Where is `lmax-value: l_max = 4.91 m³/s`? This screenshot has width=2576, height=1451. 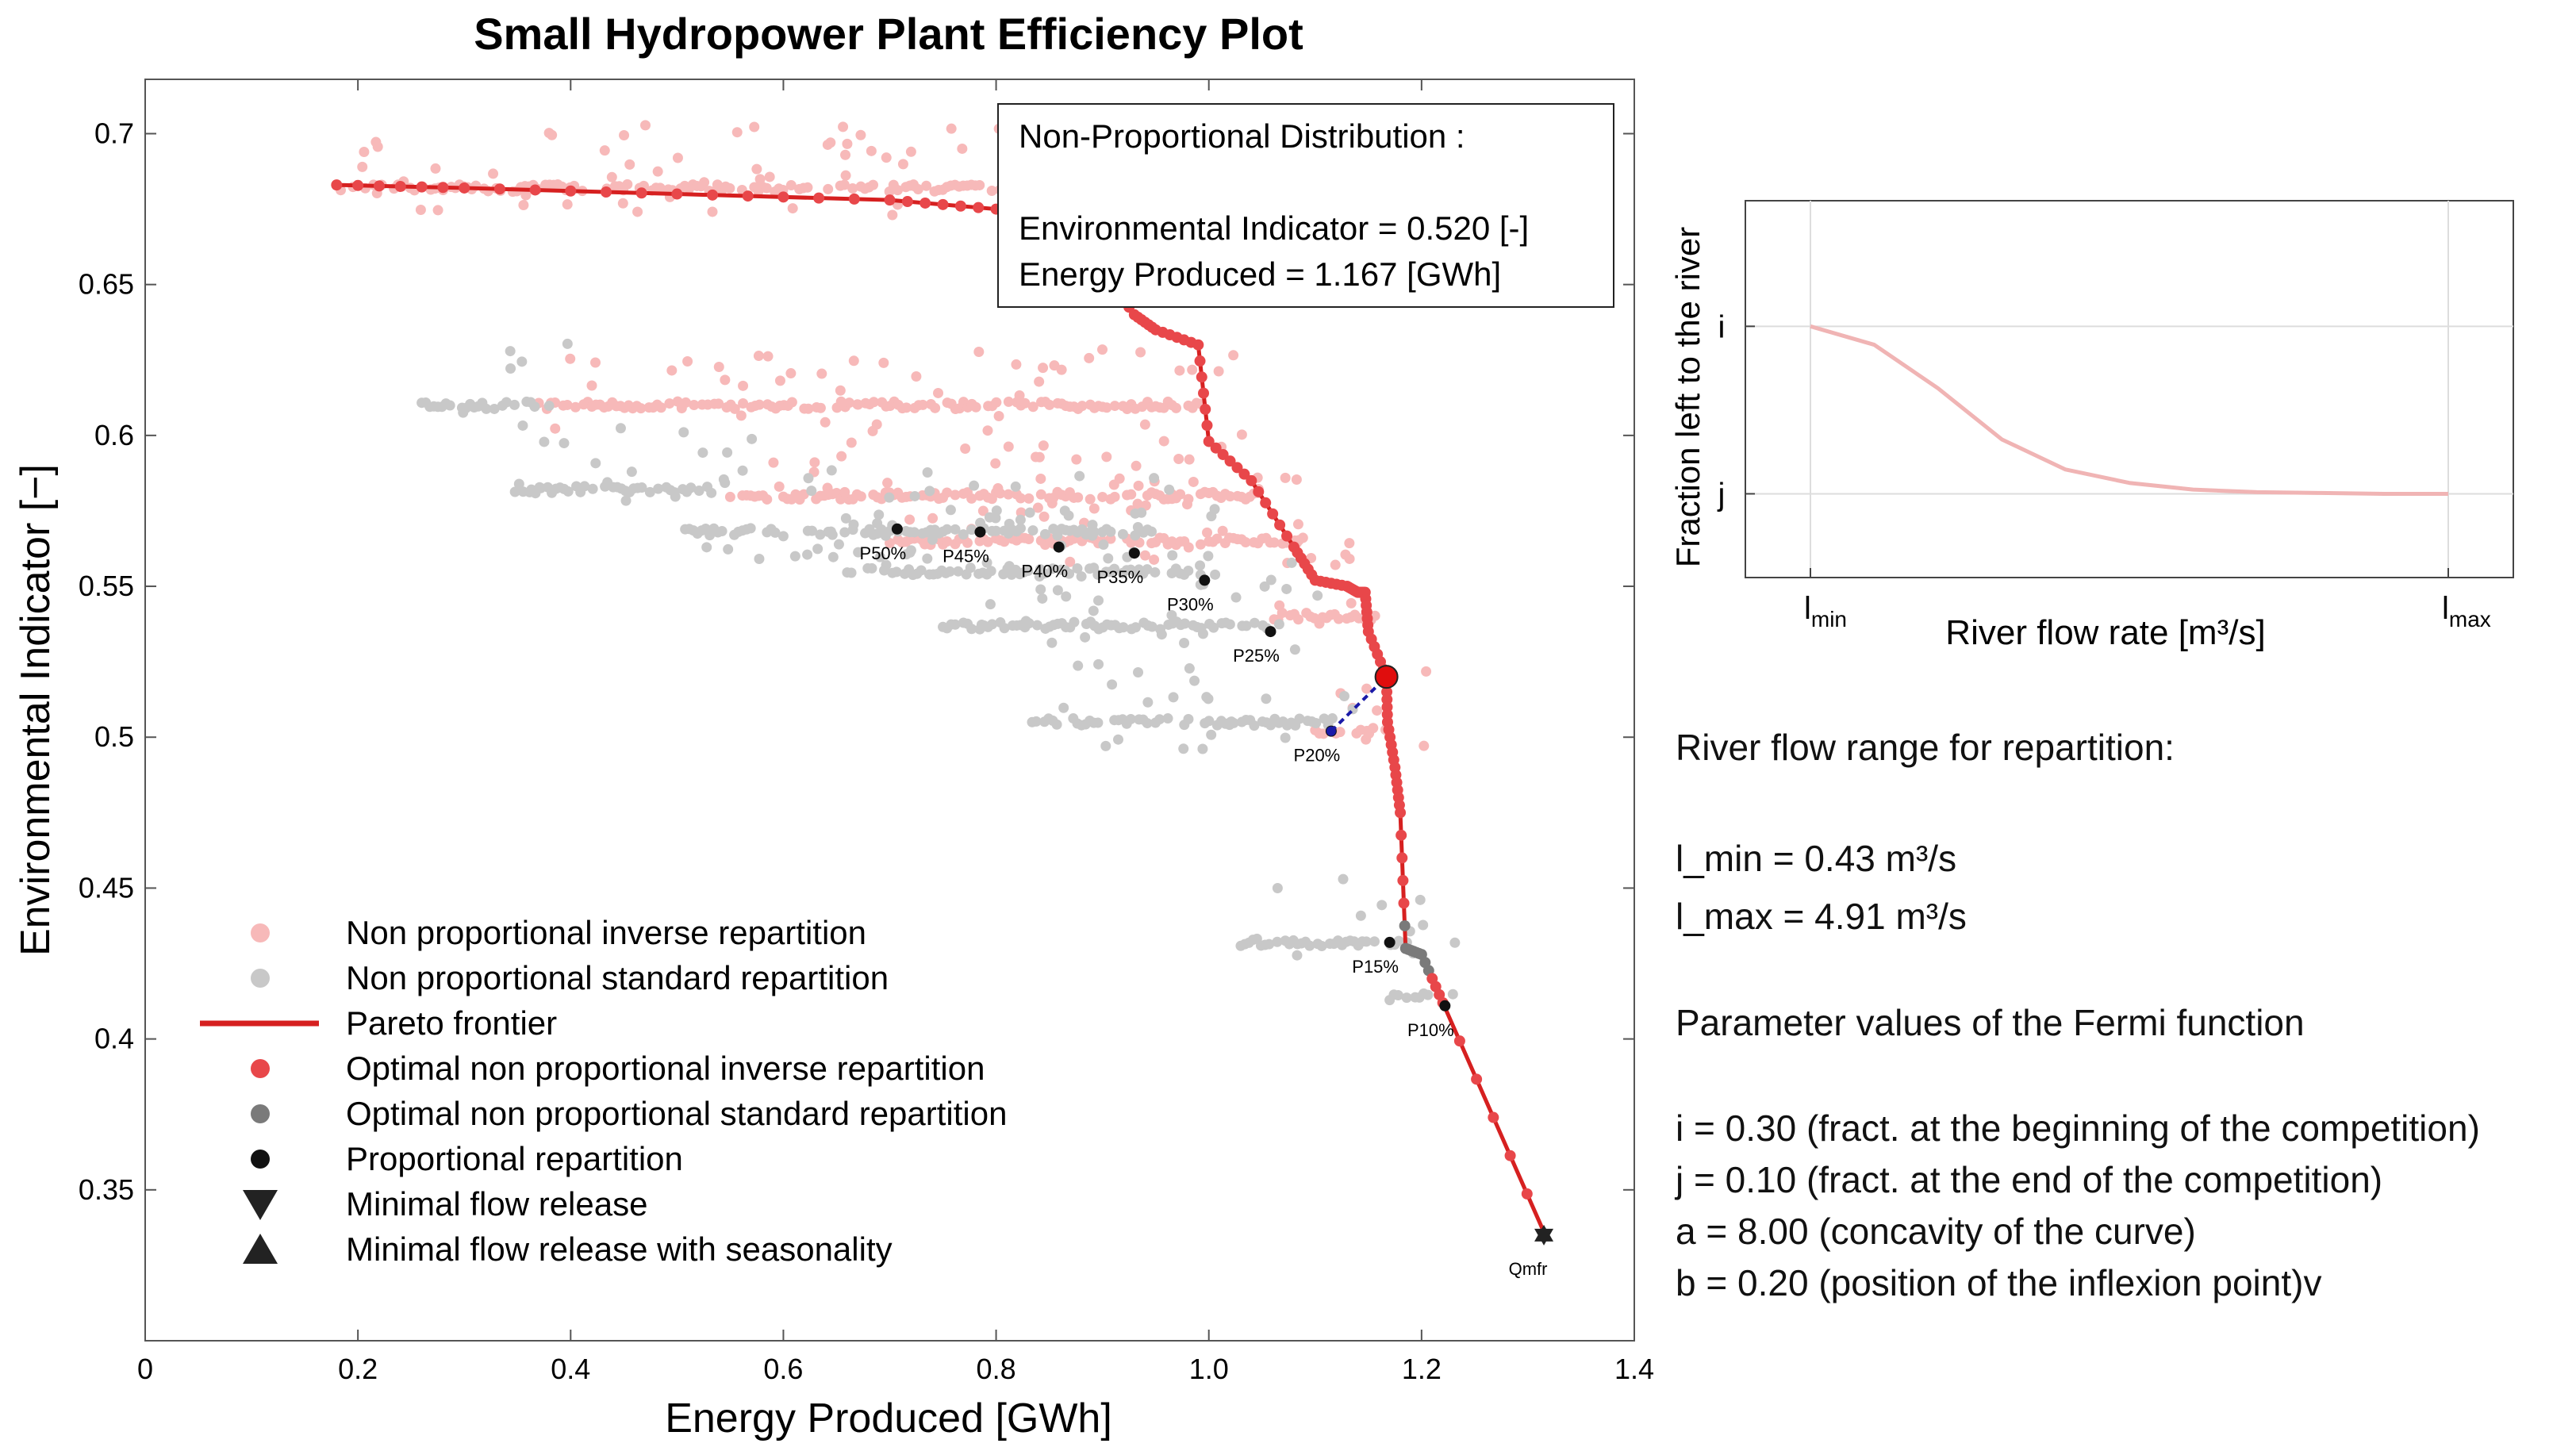
lmax-value: l_max = 4.91 m³/s is located at coordinates (1821, 916).